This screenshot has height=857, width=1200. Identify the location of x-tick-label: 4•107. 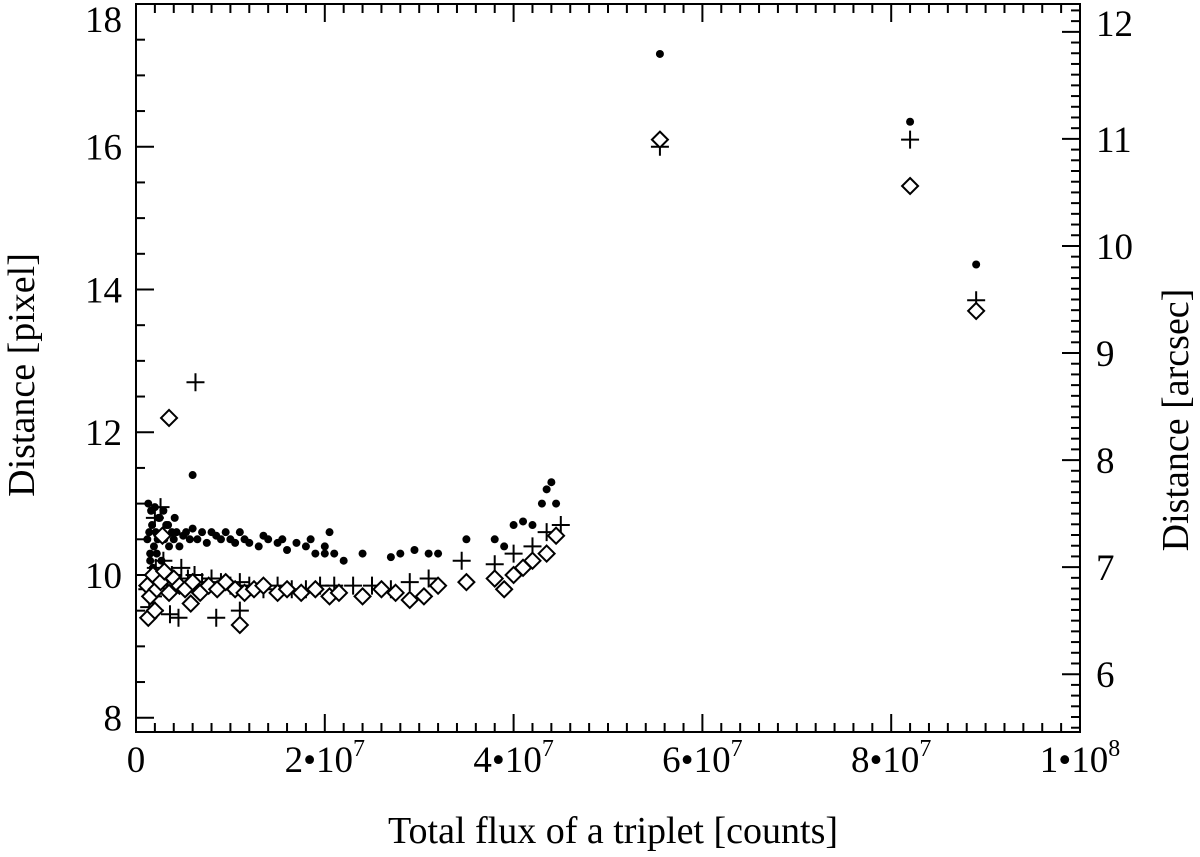
(513, 758).